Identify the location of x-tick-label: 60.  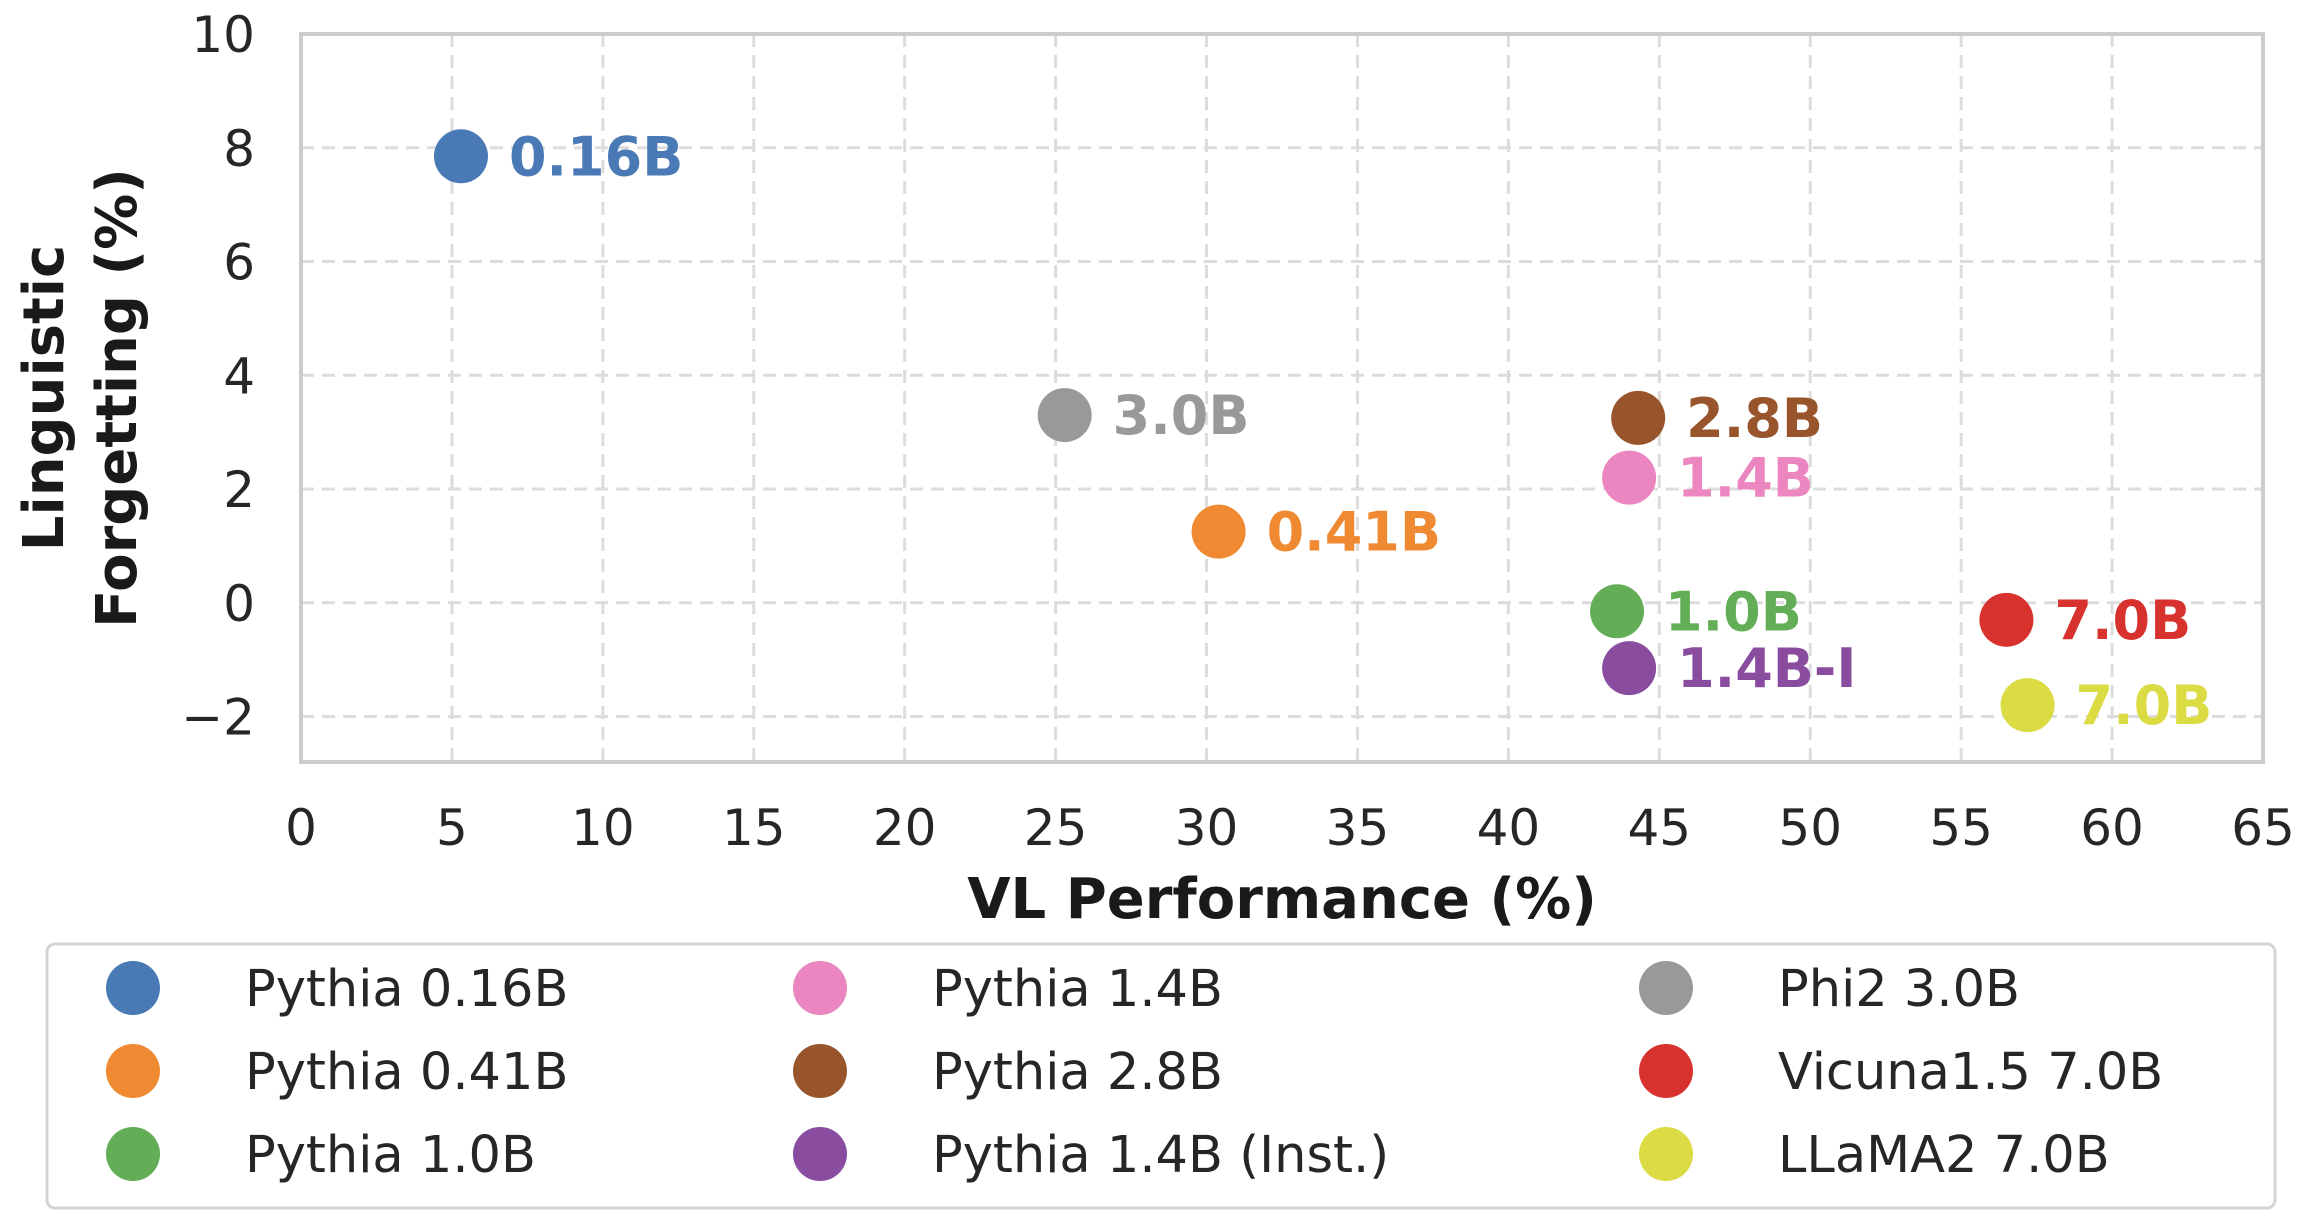
(2112, 828).